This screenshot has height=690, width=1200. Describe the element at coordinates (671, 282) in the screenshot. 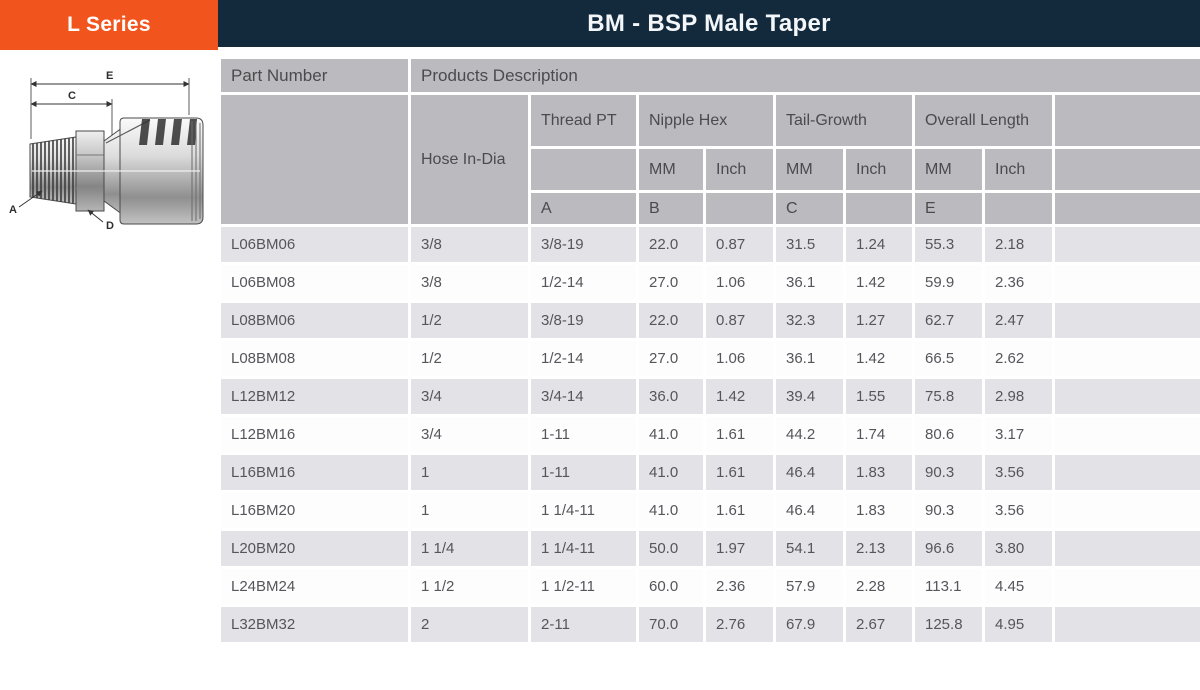

I see `cell-nipple-hex-mm: 27.0` at that location.